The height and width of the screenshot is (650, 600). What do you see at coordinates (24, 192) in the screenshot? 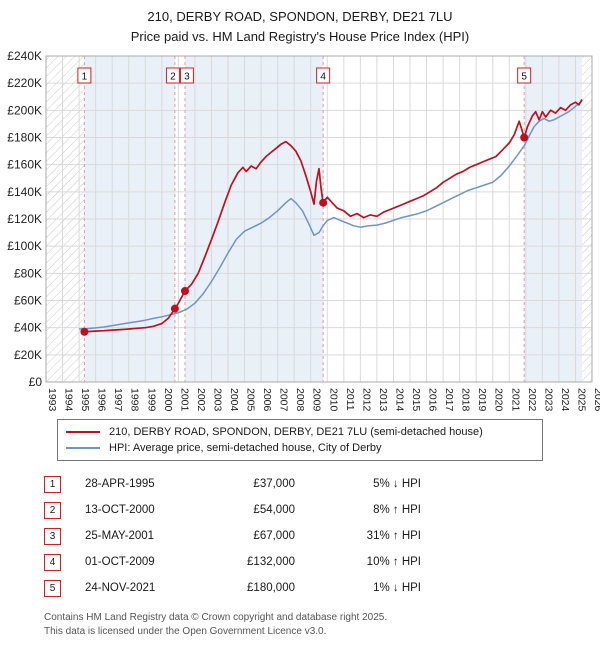
I see `svg-text: £140K` at bounding box center [24, 192].